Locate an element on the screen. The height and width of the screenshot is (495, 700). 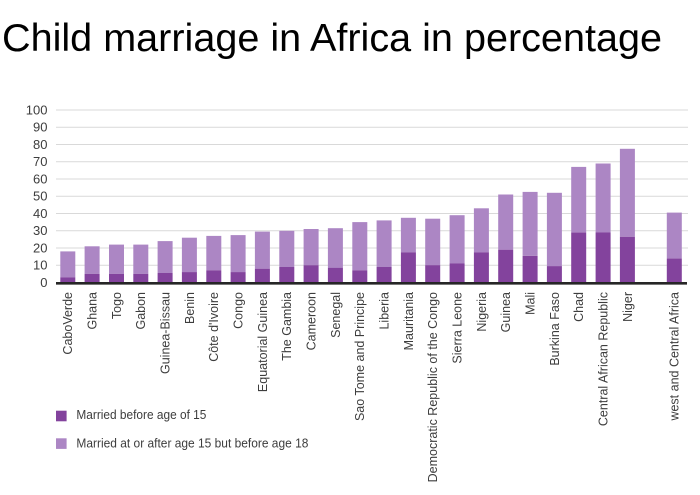
svg-text: 60 is located at coordinates (40, 178).